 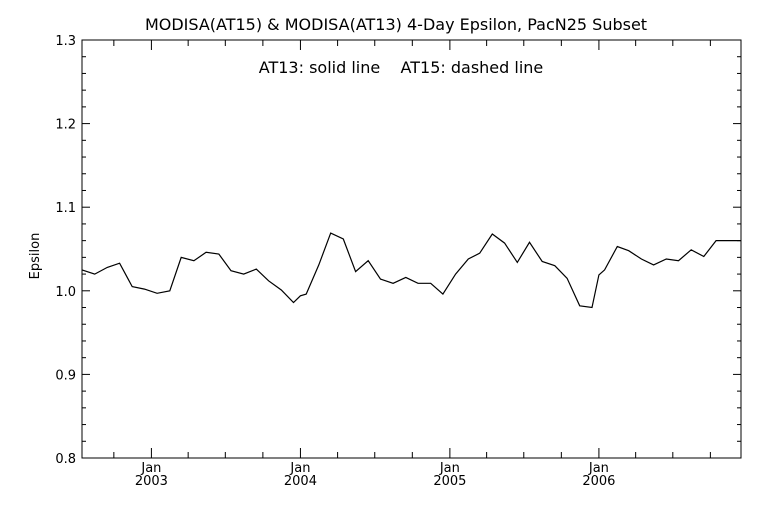 I want to click on y-tick-label: 1.3, so click(x=65, y=41).